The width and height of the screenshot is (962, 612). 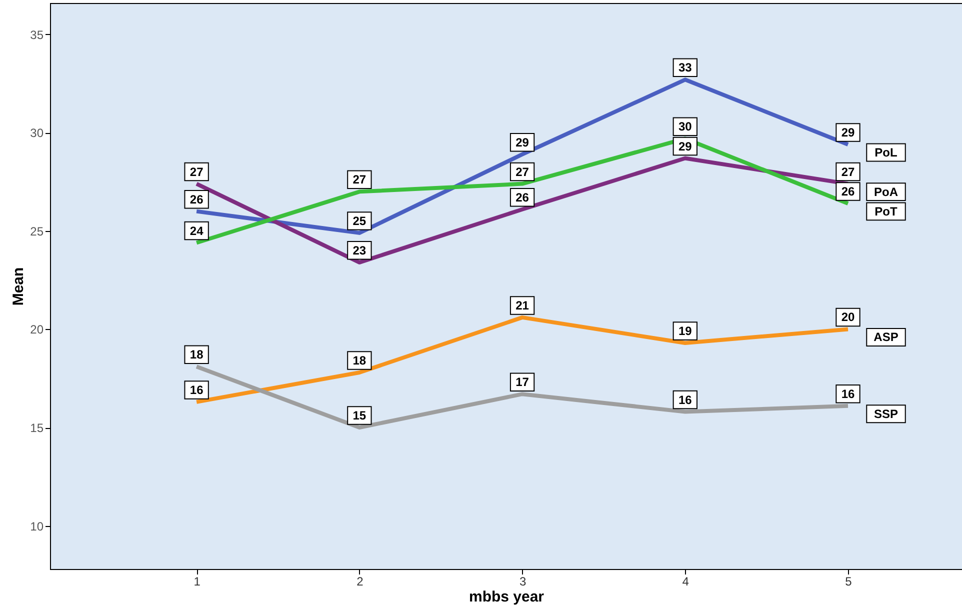 I want to click on x-tick-label: 2, so click(x=360, y=581).